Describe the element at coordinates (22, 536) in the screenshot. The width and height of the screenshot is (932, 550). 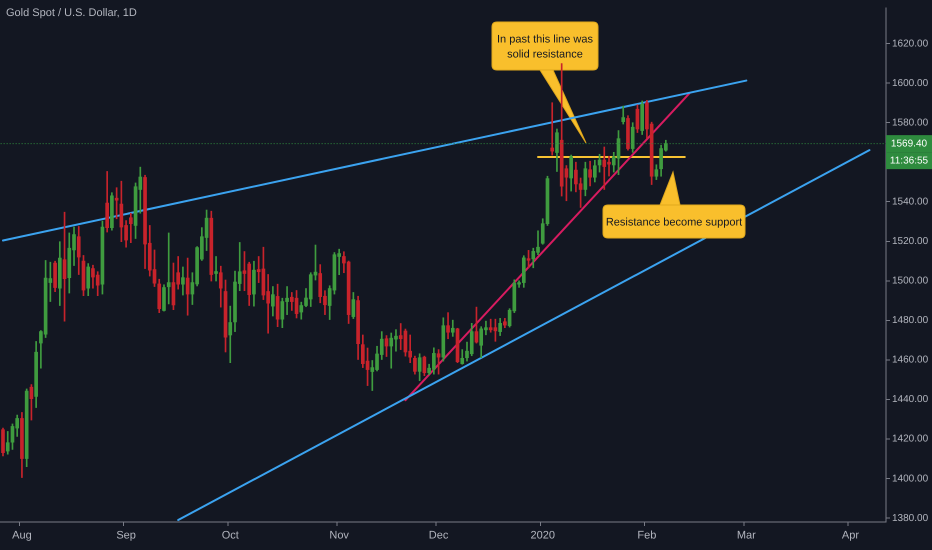
I see `x-tick-label: Aug` at that location.